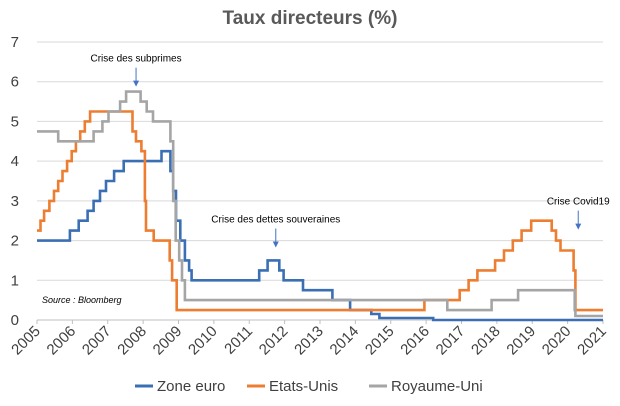 Image resolution: width=620 pixels, height=406 pixels. Describe the element at coordinates (15, 42) in the screenshot. I see `y-tick-label: 7` at that location.